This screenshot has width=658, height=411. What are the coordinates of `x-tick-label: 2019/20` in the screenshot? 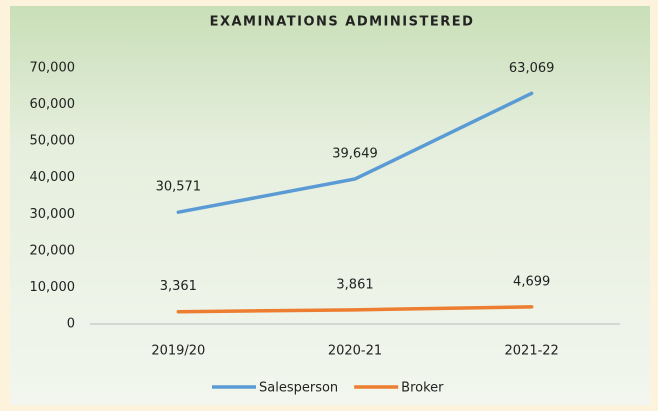 It's located at (178, 351).